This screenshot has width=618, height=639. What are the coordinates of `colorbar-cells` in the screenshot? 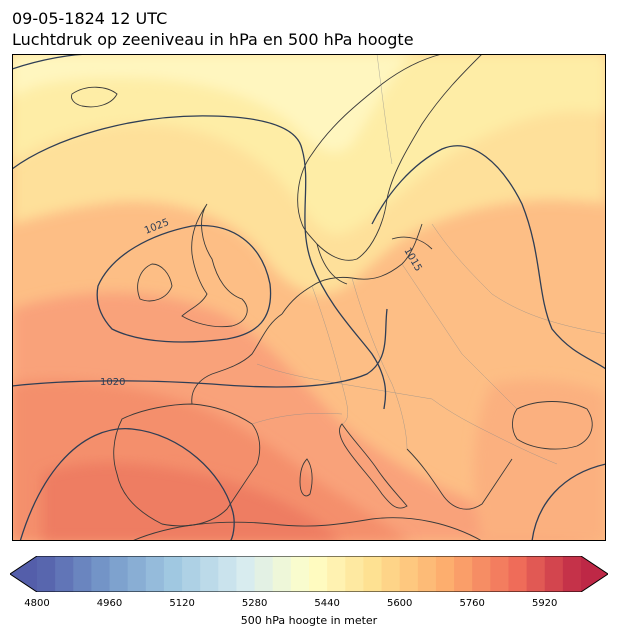 It's located at (309, 574).